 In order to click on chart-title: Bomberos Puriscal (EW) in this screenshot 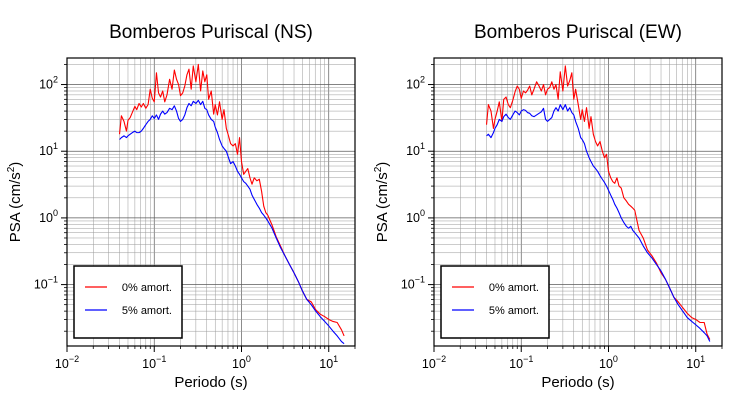, I will do `click(578, 32)`.